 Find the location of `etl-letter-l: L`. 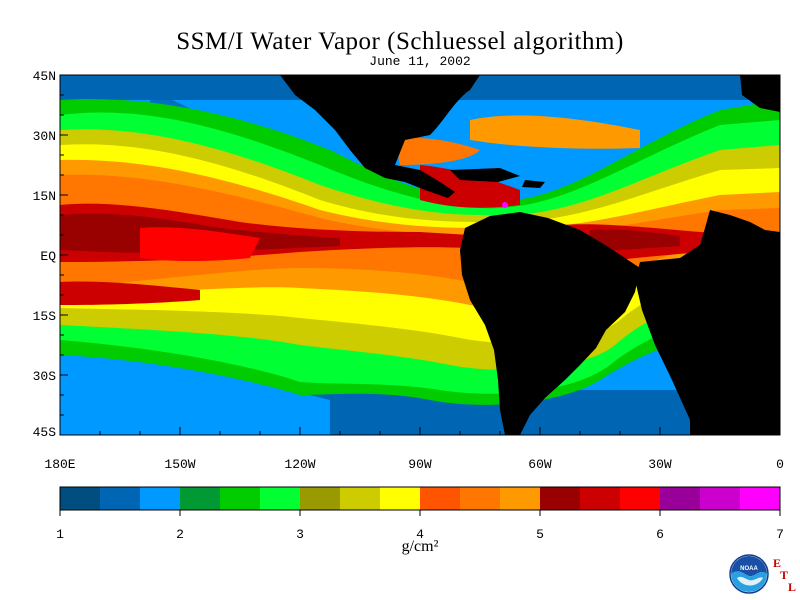

etl-letter-l: L is located at coordinates (792, 587).